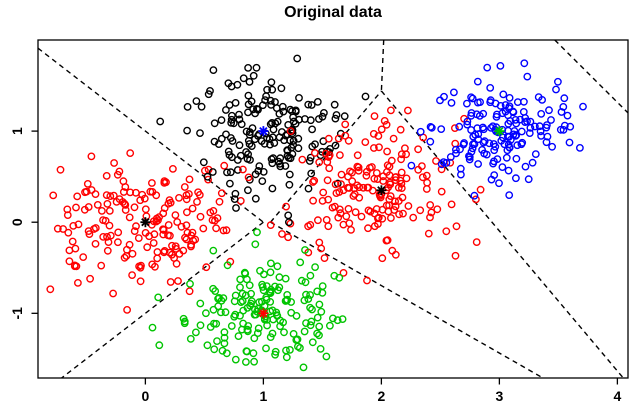  What do you see at coordinates (263, 313) in the screenshot?
I see `cluster-center-marker` at bounding box center [263, 313].